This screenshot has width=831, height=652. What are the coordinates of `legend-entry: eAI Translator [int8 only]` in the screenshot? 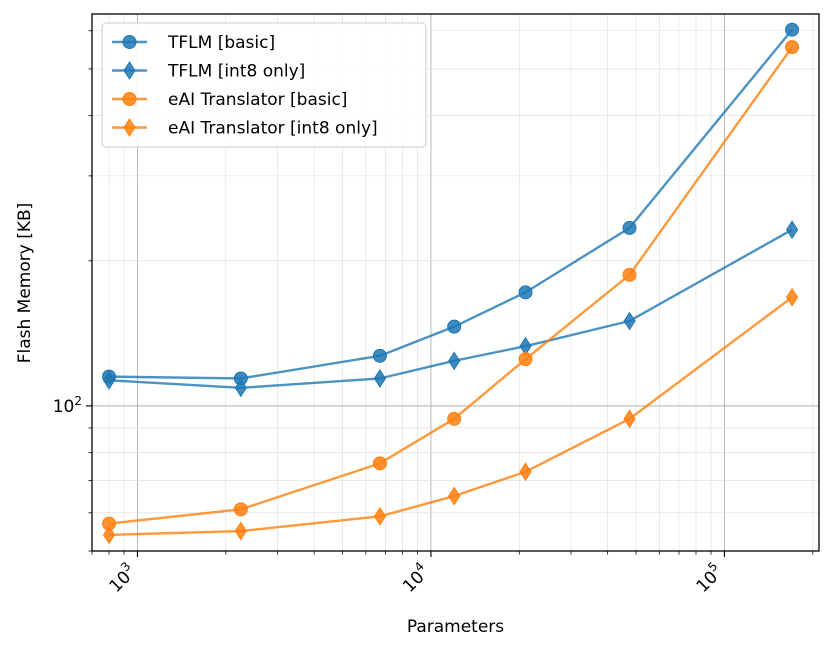 It's located at (245, 128).